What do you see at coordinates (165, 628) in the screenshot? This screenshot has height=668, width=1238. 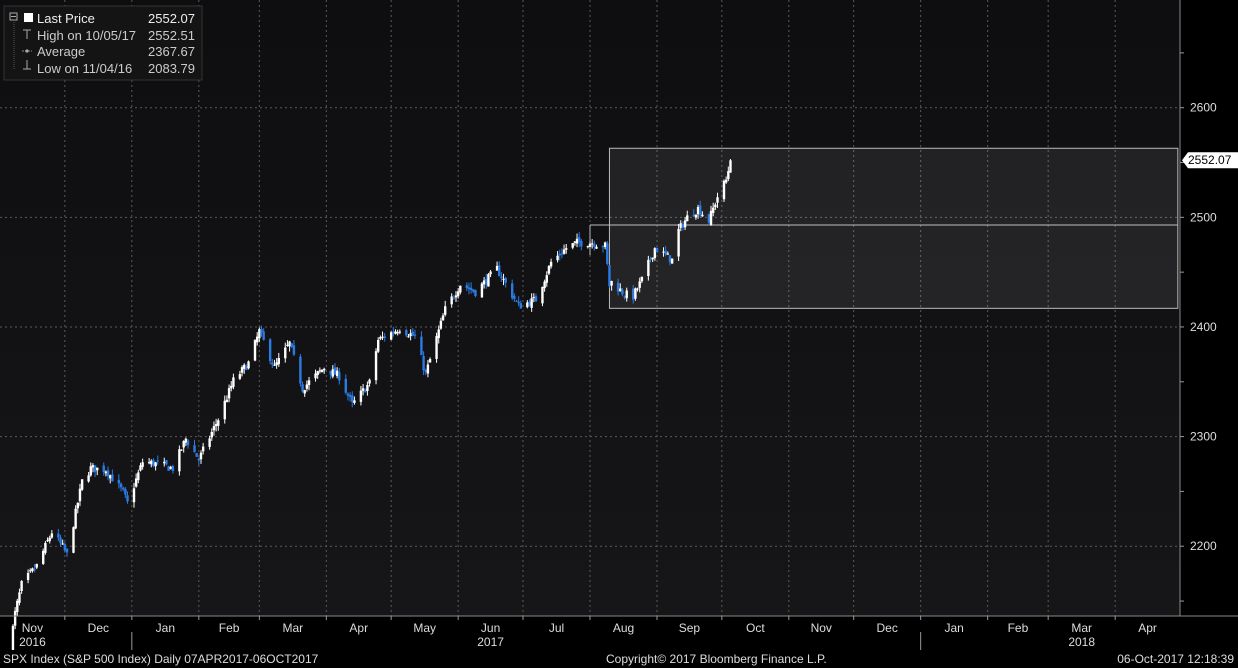 I see `x-tick-label: Jan` at bounding box center [165, 628].